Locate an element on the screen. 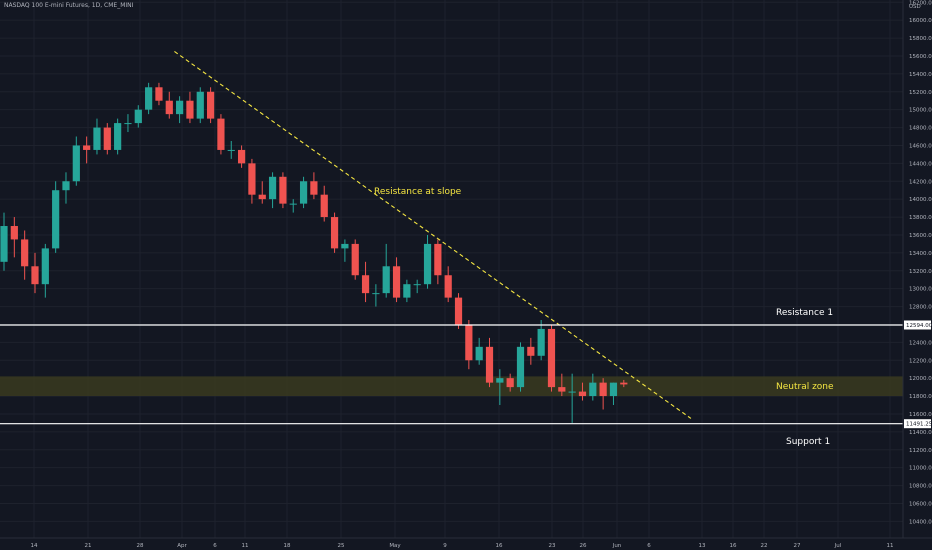 This screenshot has height=550, width=932. time-tick-label: 23 is located at coordinates (552, 546).